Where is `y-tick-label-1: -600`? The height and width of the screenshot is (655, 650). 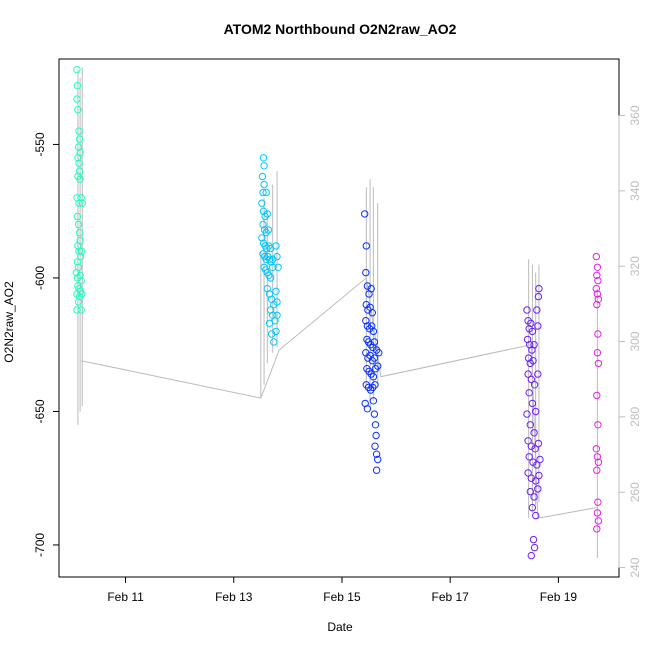
y-tick-label-1: -600 is located at coordinates (40, 278).